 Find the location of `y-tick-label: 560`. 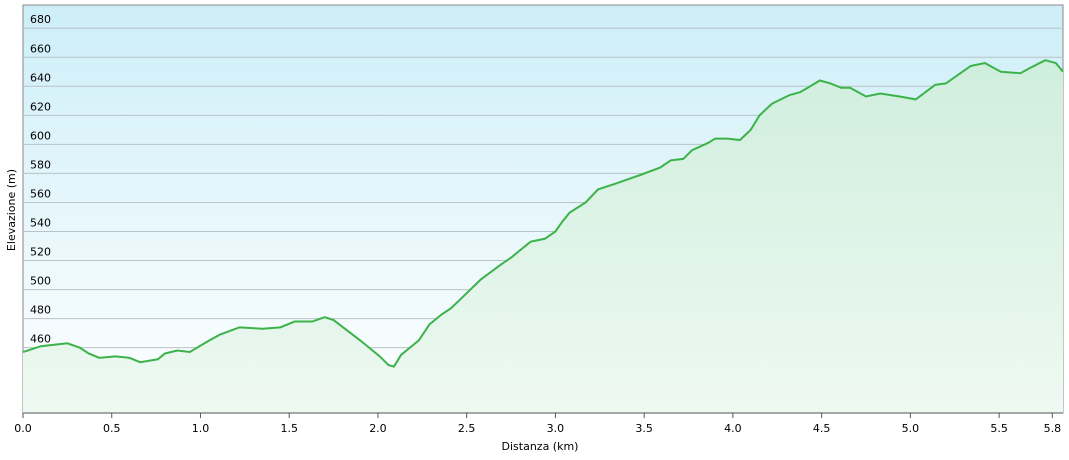

y-tick-label: 560 is located at coordinates (40, 193).